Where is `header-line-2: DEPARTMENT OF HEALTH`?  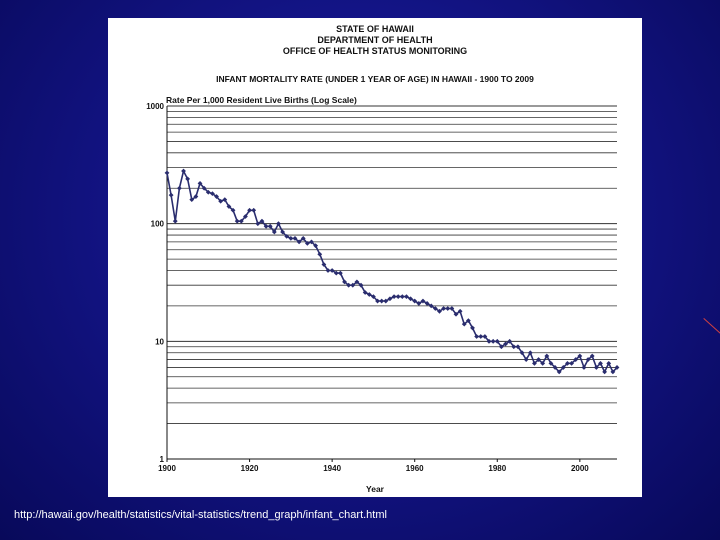 header-line-2: DEPARTMENT OF HEALTH is located at coordinates (375, 40).